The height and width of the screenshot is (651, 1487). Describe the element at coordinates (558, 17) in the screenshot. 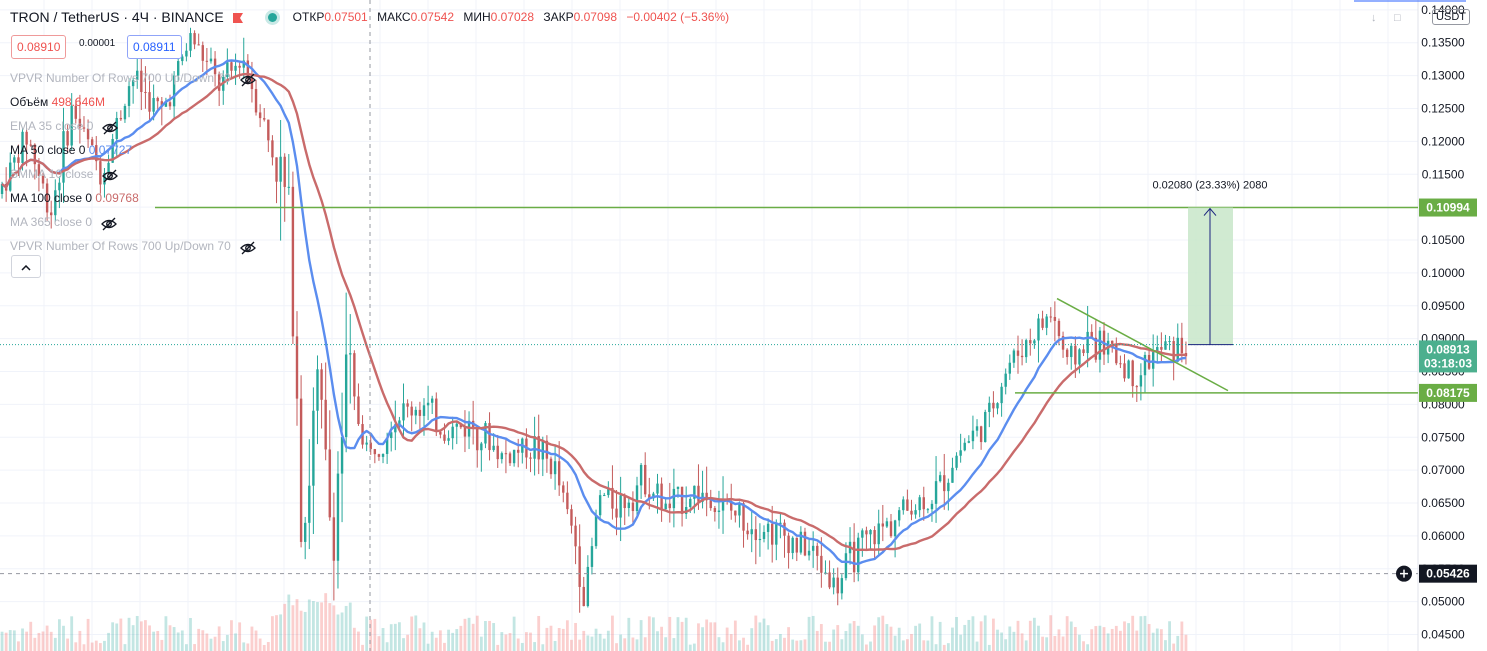

I see `close-label: ЗАКР` at that location.